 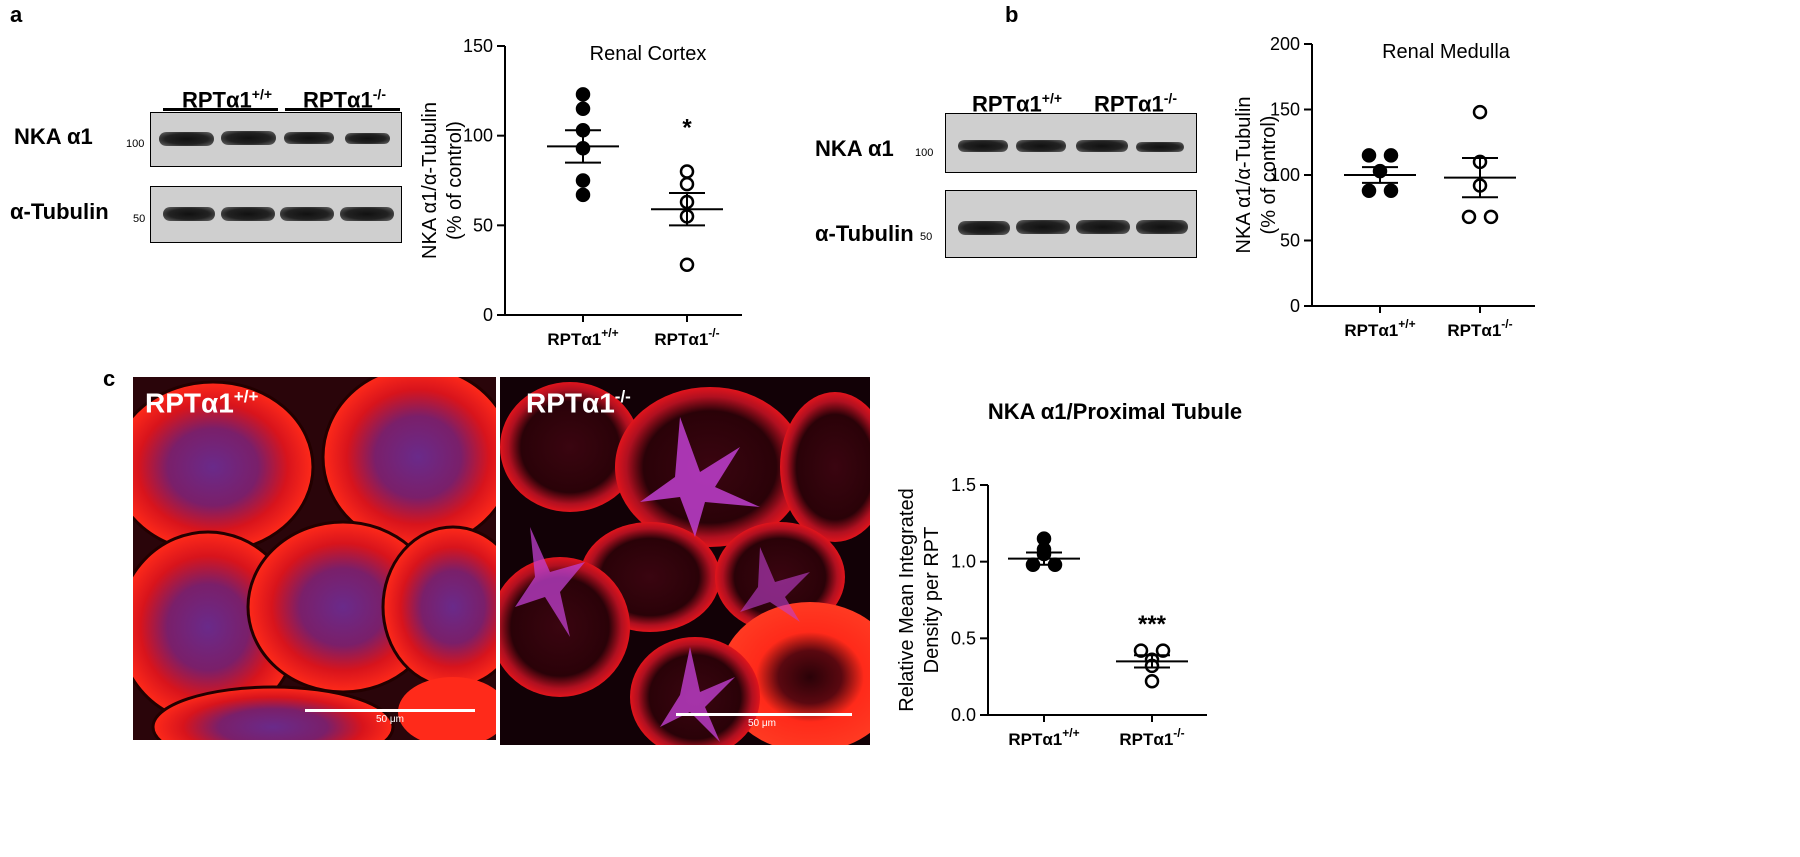 I want to click on micrograph-ko-scalebar, so click(x=764, y=714).